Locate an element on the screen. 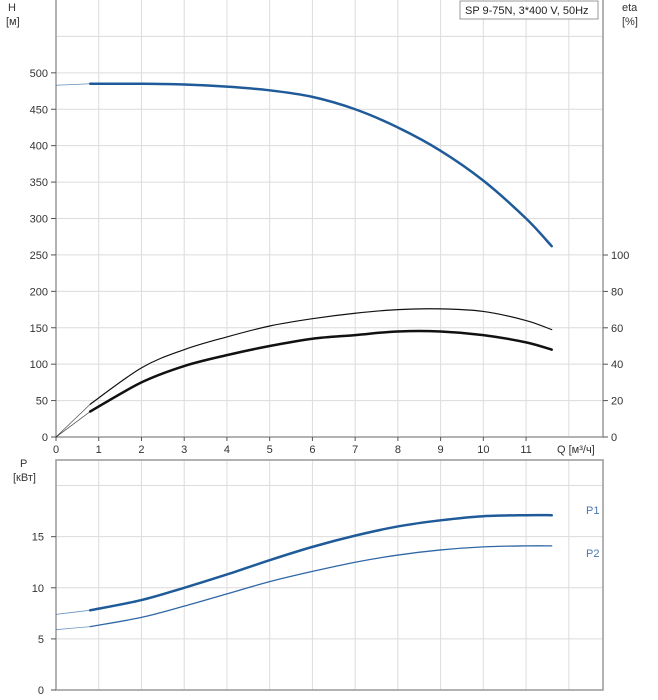 This screenshot has width=658, height=700. y2-tick-label: 40 is located at coordinates (617, 365).